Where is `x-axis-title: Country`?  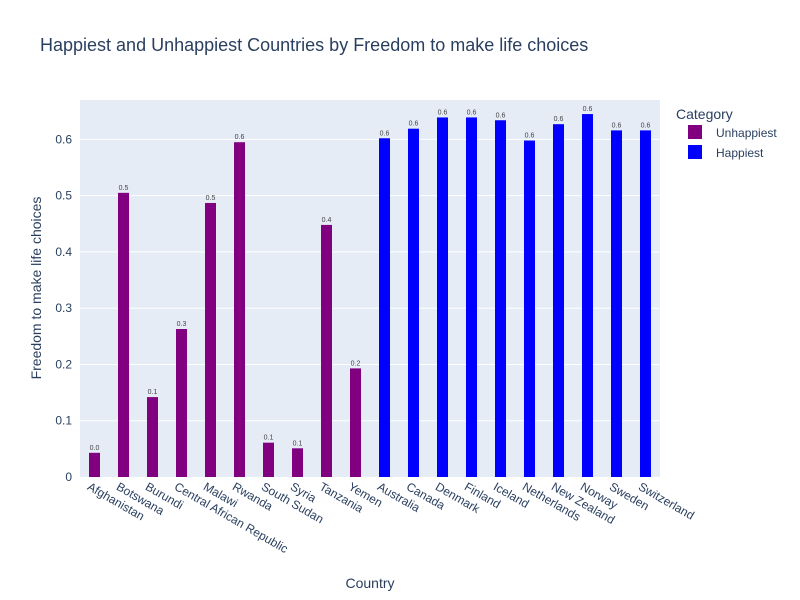 x-axis-title: Country is located at coordinates (369, 583).